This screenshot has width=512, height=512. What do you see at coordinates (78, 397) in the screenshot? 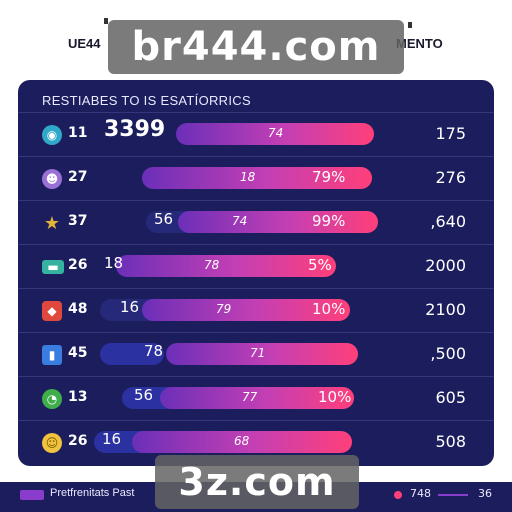
I see `row-rank: 13` at bounding box center [78, 397].